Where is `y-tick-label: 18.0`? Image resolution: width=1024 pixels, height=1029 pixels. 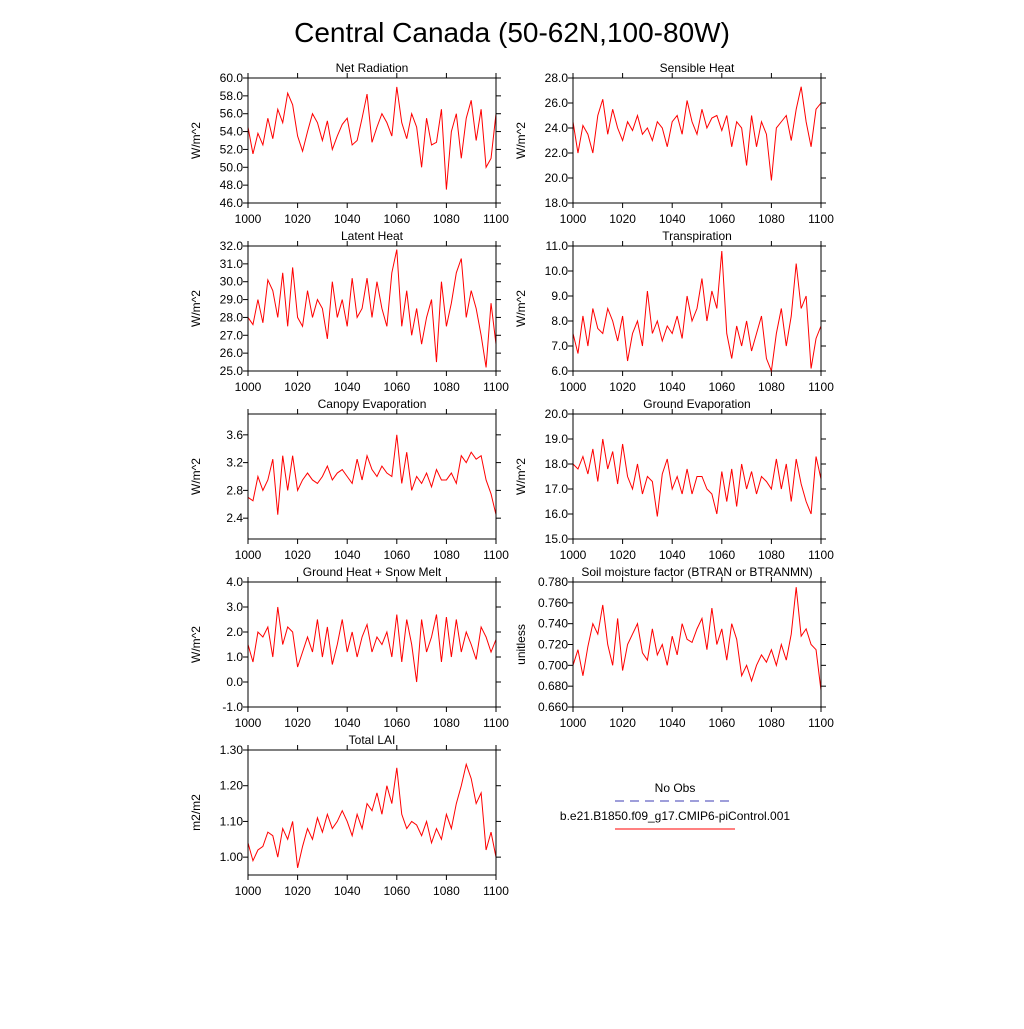 y-tick-label: 18.0 is located at coordinates (557, 464).